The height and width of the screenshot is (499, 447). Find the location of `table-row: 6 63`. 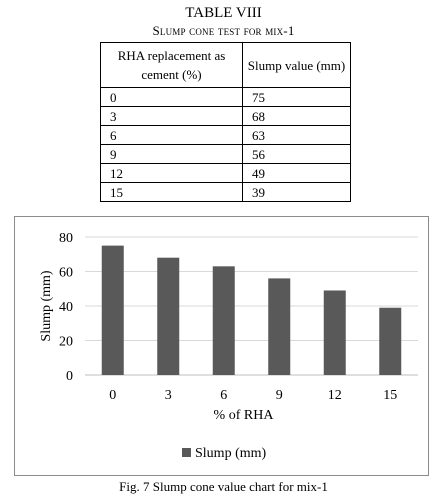

table-row: 6 63 is located at coordinates (225, 135).